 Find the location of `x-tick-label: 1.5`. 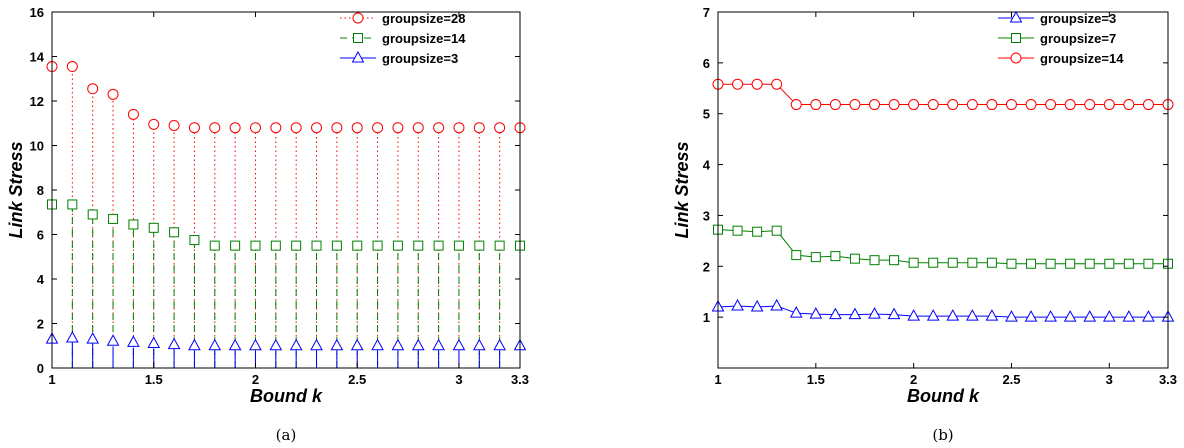

x-tick-label: 1.5 is located at coordinates (816, 379).